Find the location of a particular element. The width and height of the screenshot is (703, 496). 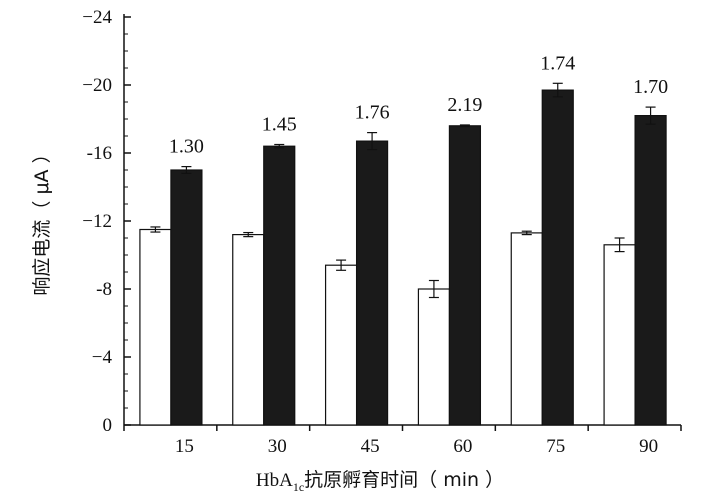

ratio-label: 1.76 is located at coordinates (372, 113).